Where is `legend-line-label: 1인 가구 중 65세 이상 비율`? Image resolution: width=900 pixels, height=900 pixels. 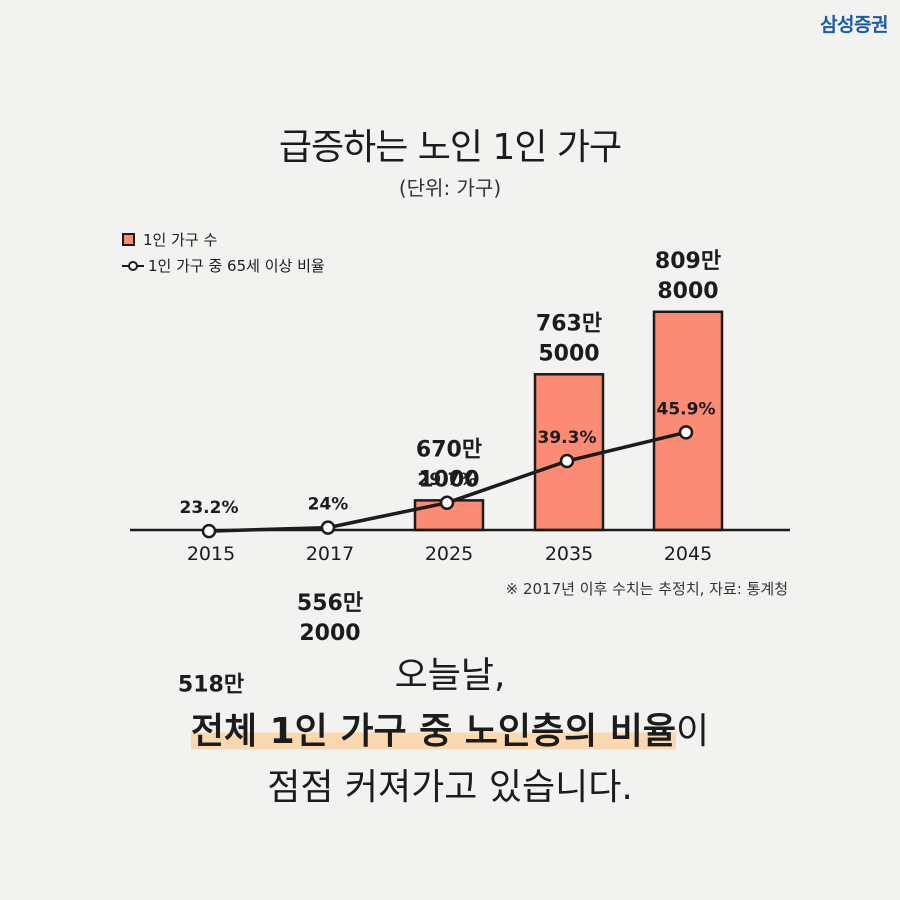
legend-line-label: 1인 가구 중 65세 이상 비율 is located at coordinates (236, 265).